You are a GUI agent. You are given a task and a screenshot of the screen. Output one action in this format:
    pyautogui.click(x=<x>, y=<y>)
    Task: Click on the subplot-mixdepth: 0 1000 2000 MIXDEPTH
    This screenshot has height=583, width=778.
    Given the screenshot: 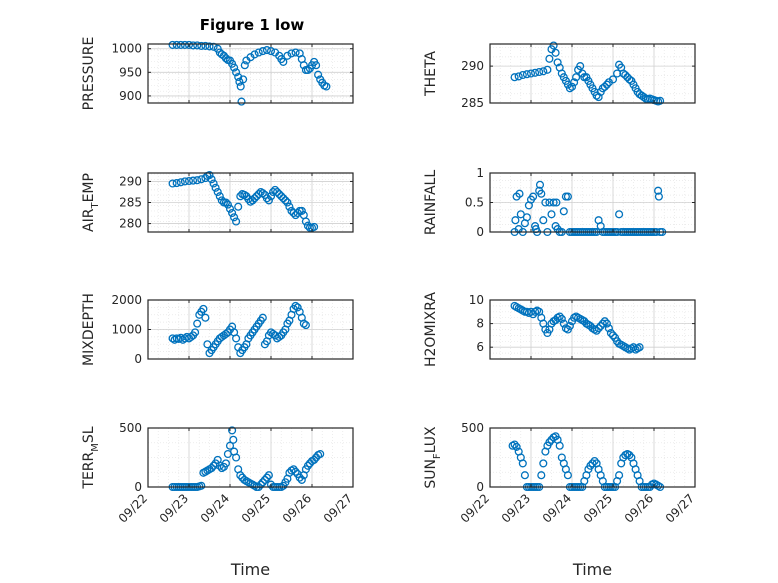 What is the action you would take?
    pyautogui.click(x=217, y=329)
    